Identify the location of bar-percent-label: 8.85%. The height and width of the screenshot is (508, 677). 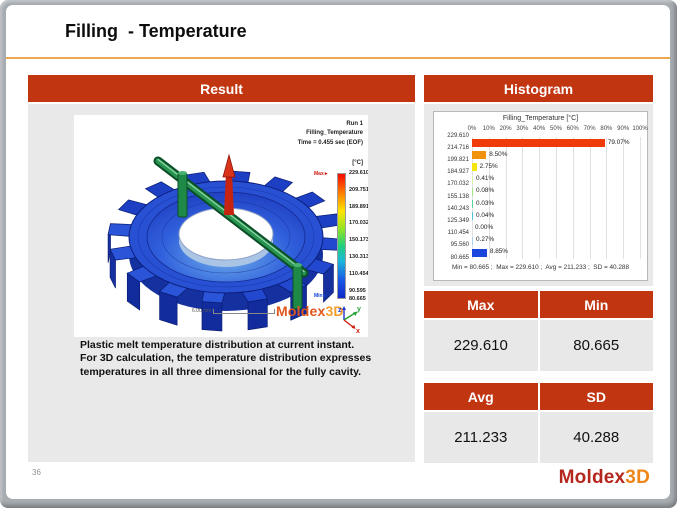
(498, 252).